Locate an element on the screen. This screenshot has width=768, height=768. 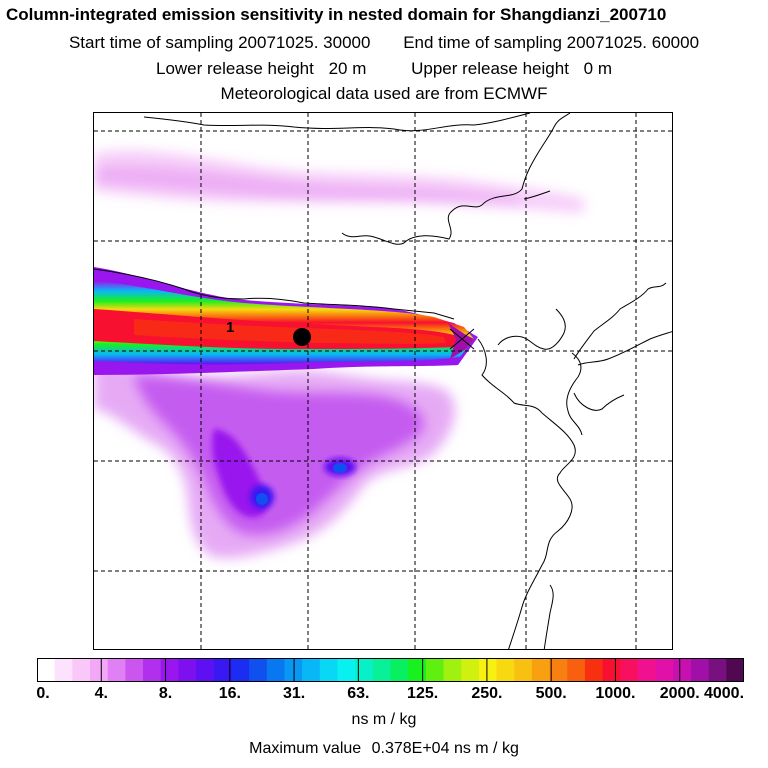
colorbar-tick-label: 2000. is located at coordinates (679, 693).